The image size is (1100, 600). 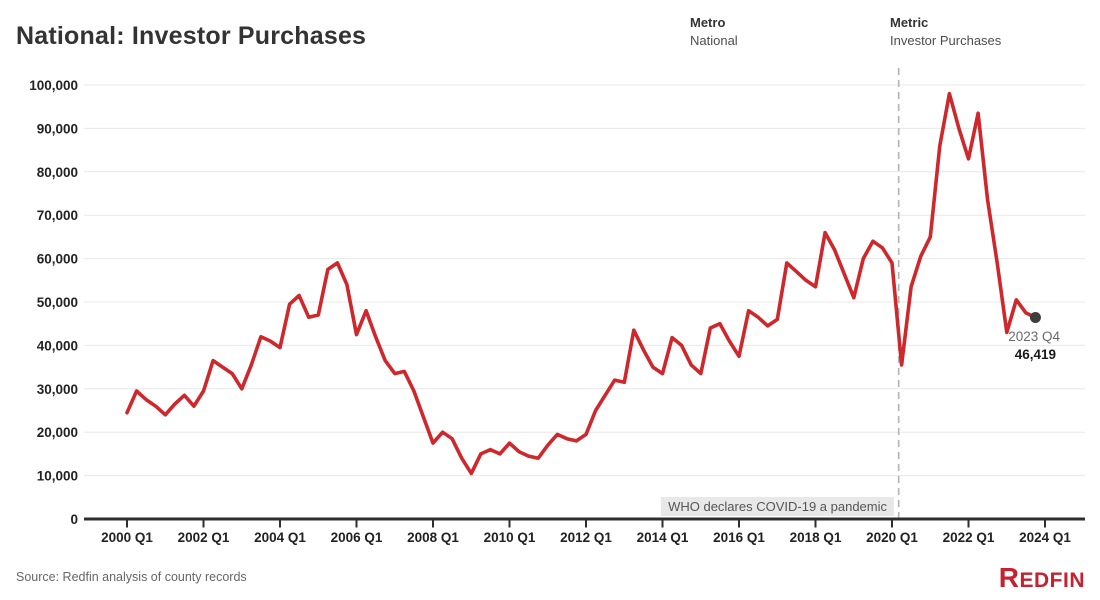 What do you see at coordinates (586, 537) in the screenshot?
I see `x-axis-label: 2012 Q1` at bounding box center [586, 537].